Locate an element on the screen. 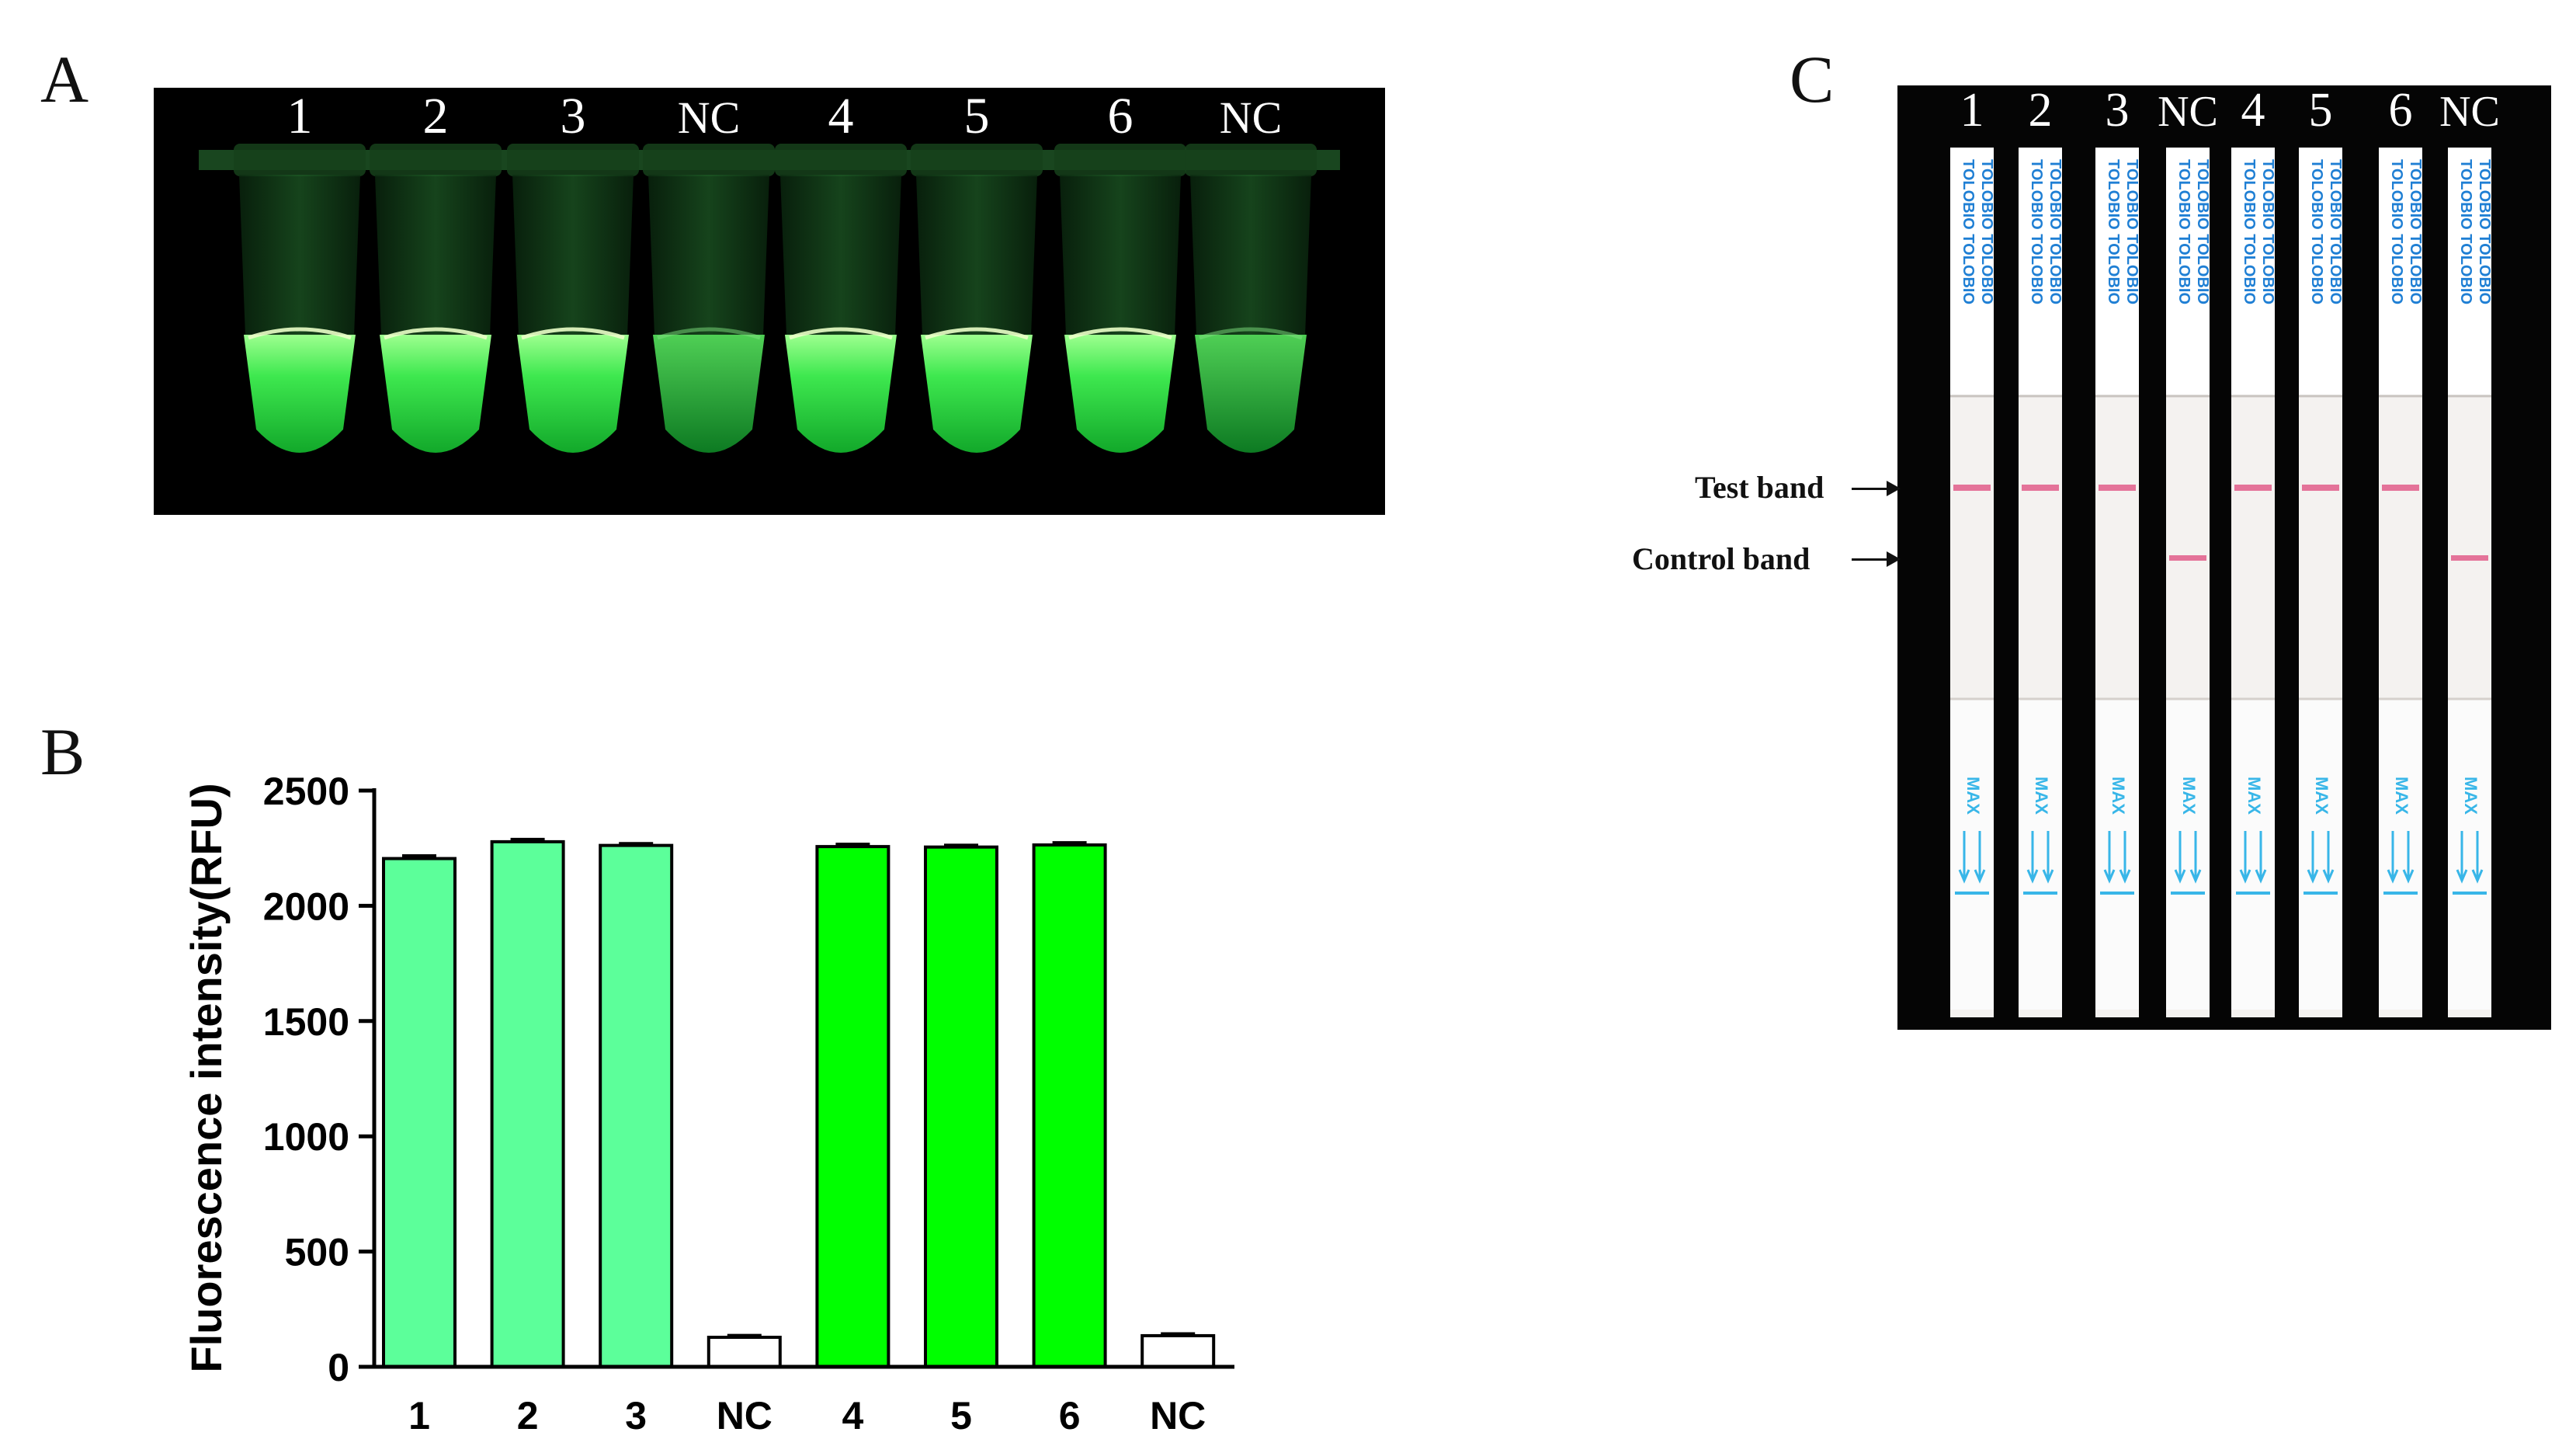 The height and width of the screenshot is (1453, 2576). tube-label: 5 is located at coordinates (977, 116).